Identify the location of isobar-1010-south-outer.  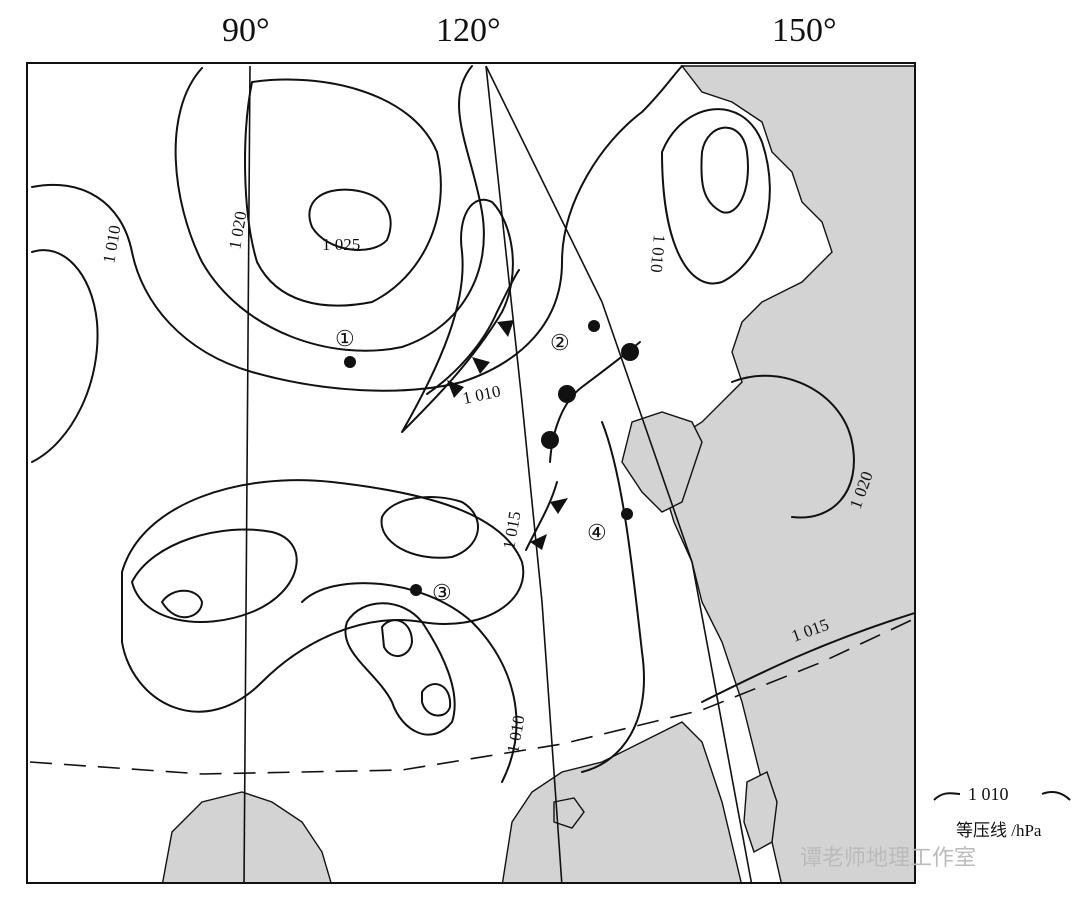
(409, 682).